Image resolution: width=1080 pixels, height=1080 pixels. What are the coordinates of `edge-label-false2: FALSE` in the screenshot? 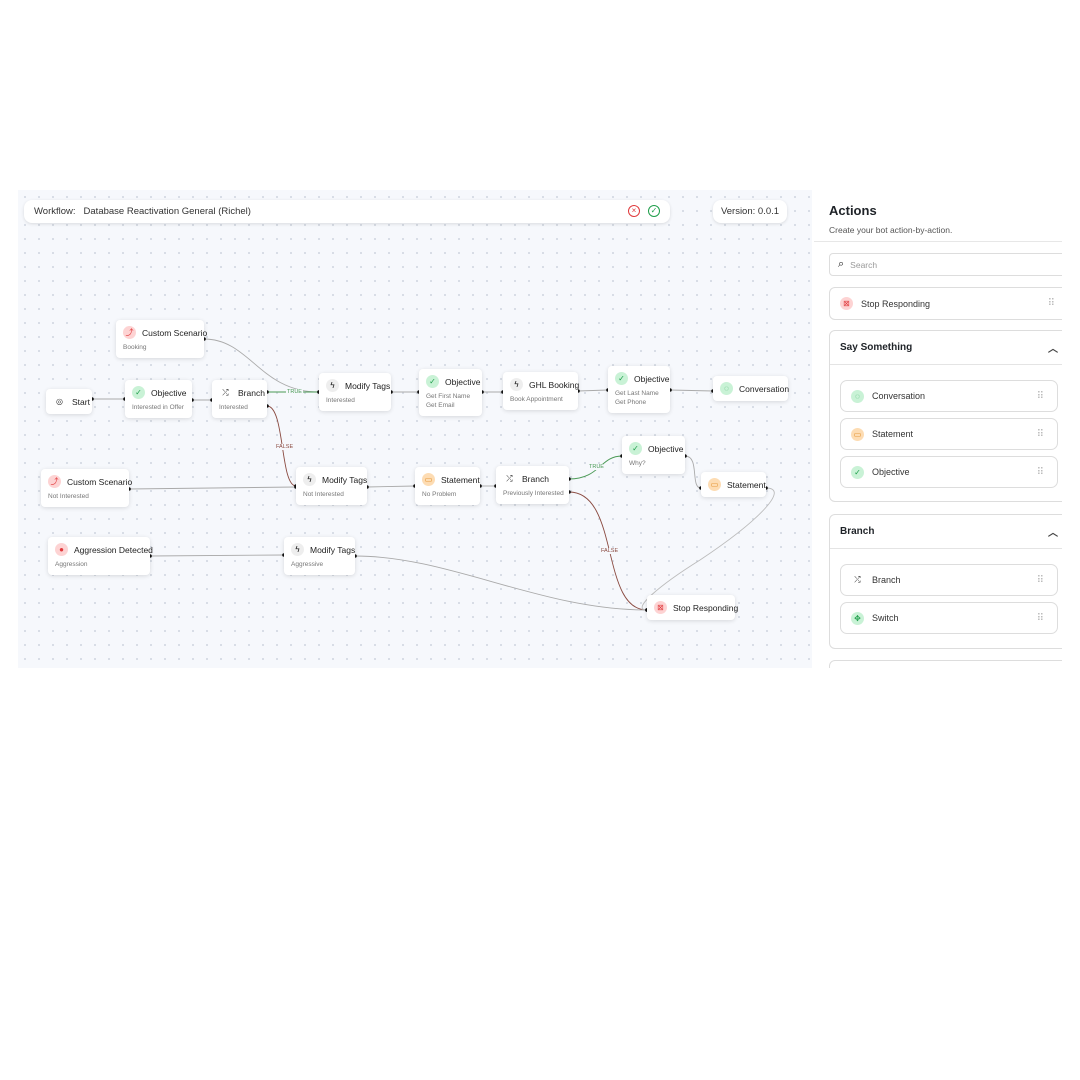 It's located at (610, 551).